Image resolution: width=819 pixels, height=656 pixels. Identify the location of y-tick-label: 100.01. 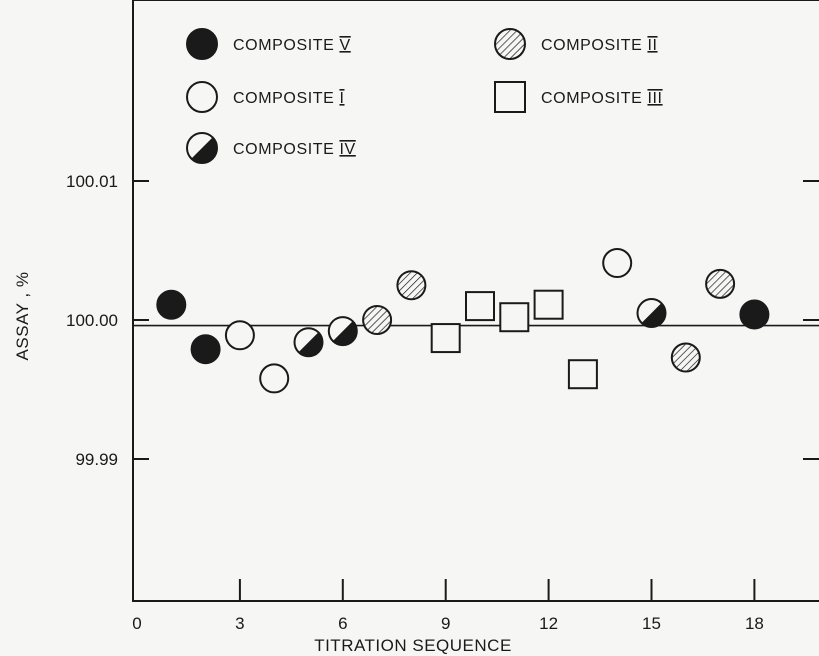
(92, 181).